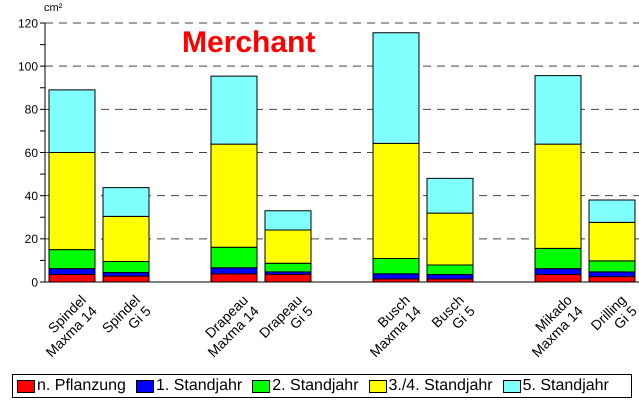 This screenshot has width=639, height=400. Describe the element at coordinates (198, 386) in the screenshot. I see `legend-label: 1. Standjahr` at that location.